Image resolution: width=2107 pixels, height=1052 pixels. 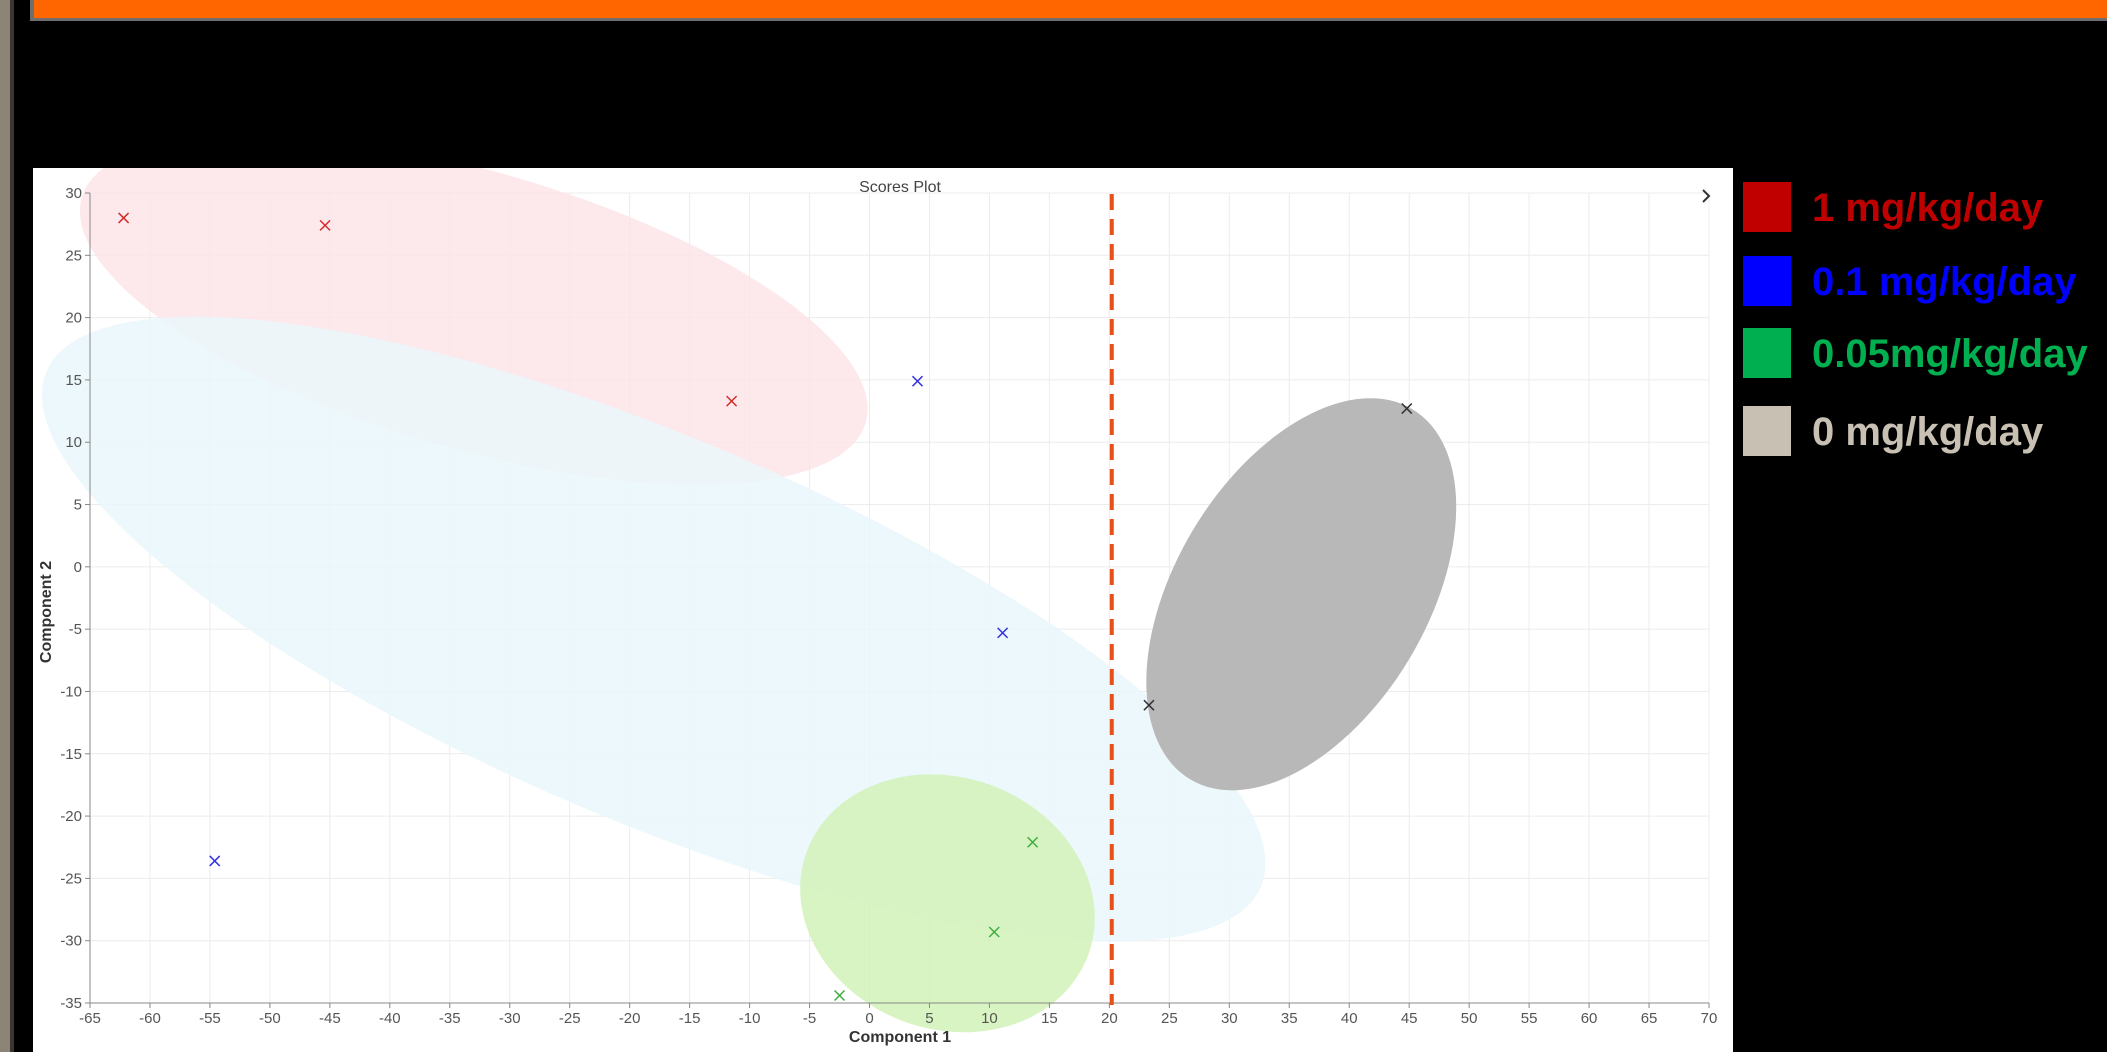 What do you see at coordinates (78, 567) in the screenshot?
I see `y-tick-label: 0` at bounding box center [78, 567].